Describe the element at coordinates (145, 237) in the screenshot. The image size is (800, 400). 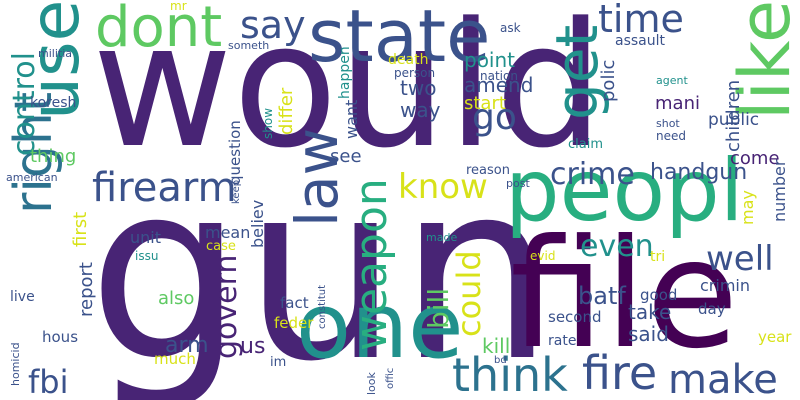
I see `word-unit: unit` at that location.